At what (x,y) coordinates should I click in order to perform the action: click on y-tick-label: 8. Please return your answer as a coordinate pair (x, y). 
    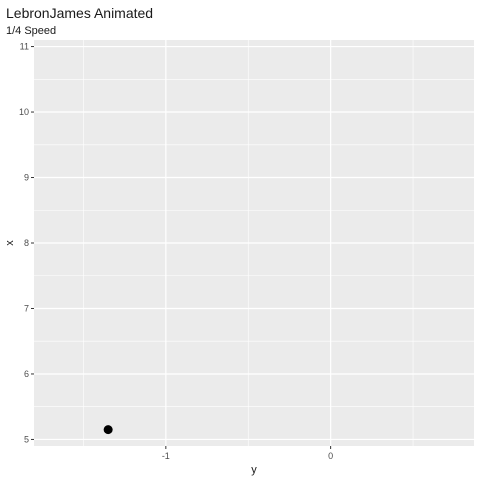
    Looking at the image, I should click on (26, 243).